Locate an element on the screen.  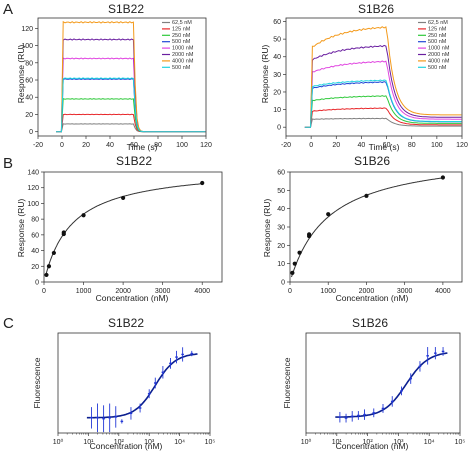
x-tick-label: 0 is located at coordinates (290, 291).